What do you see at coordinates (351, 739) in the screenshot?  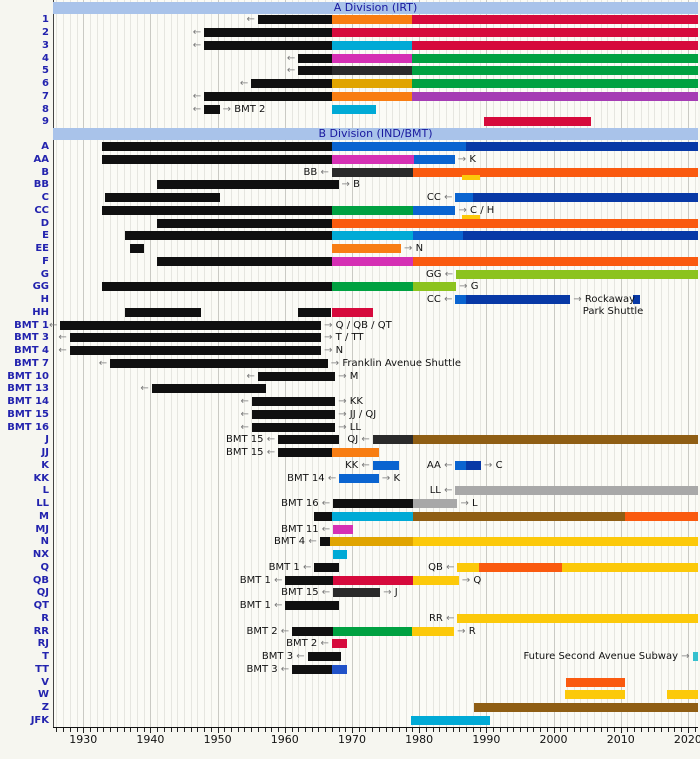 I see `axis-tick-label: 1970` at bounding box center [351, 739].